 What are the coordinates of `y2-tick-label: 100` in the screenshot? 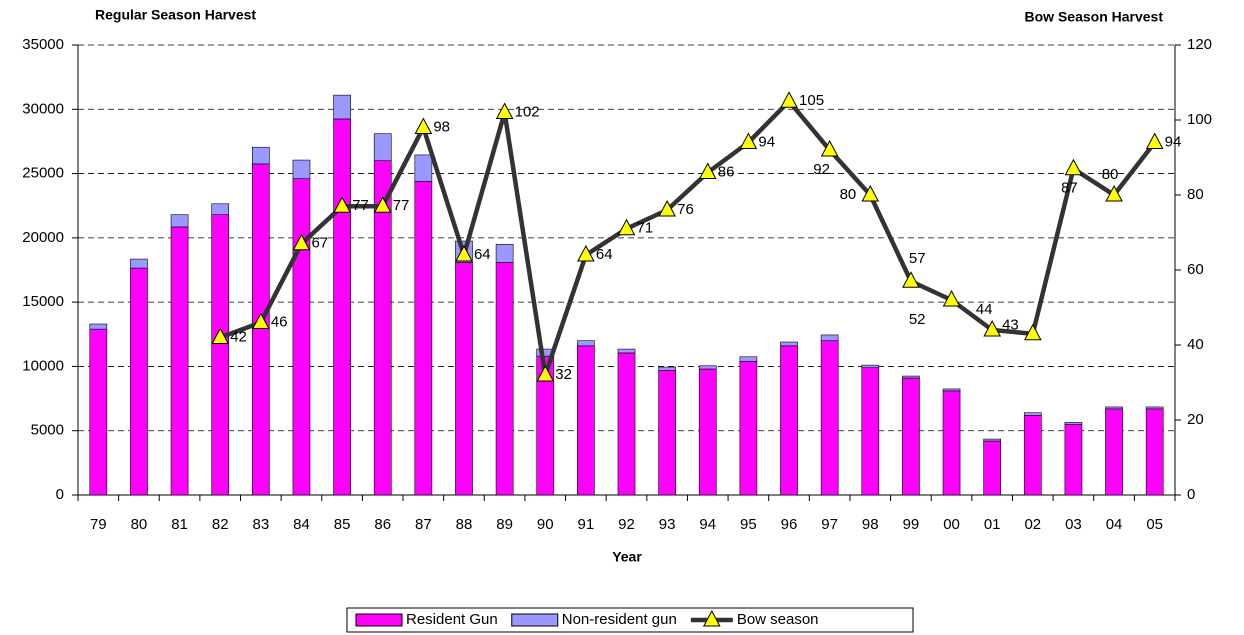 It's located at (1199, 119).